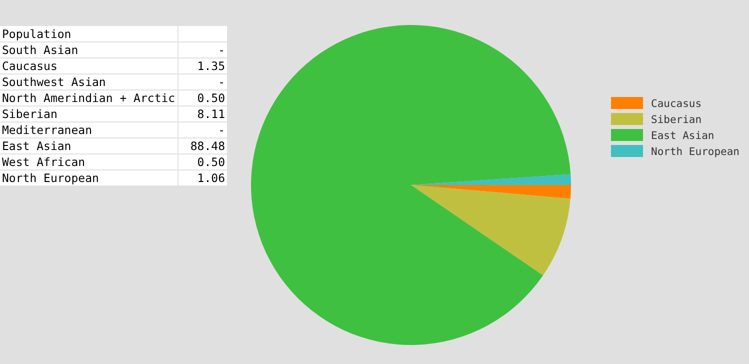 Image resolution: width=749 pixels, height=364 pixels. What do you see at coordinates (208, 146) in the screenshot?
I see `text: 88.48` at bounding box center [208, 146].